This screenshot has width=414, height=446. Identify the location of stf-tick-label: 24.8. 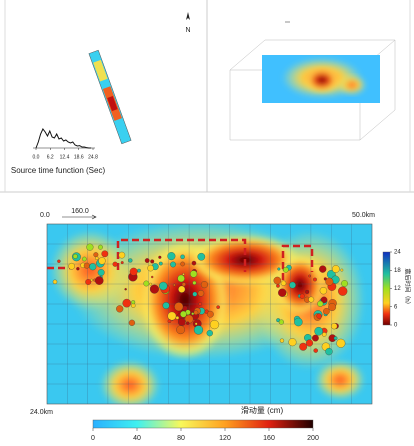
(93, 157).